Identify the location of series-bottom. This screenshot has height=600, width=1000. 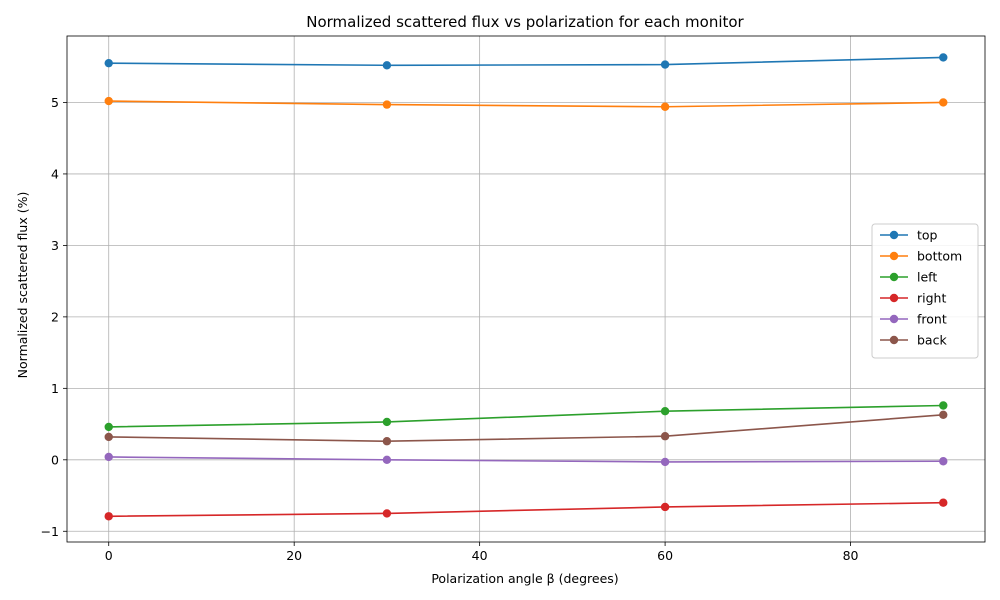
(526, 103).